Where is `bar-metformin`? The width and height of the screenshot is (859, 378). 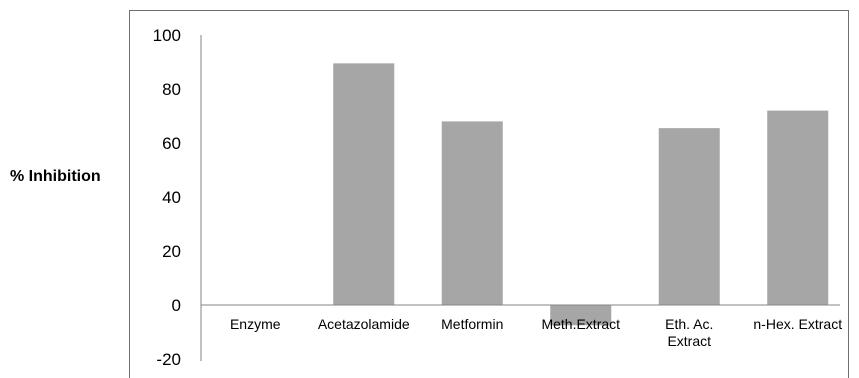 bar-metformin is located at coordinates (472, 213).